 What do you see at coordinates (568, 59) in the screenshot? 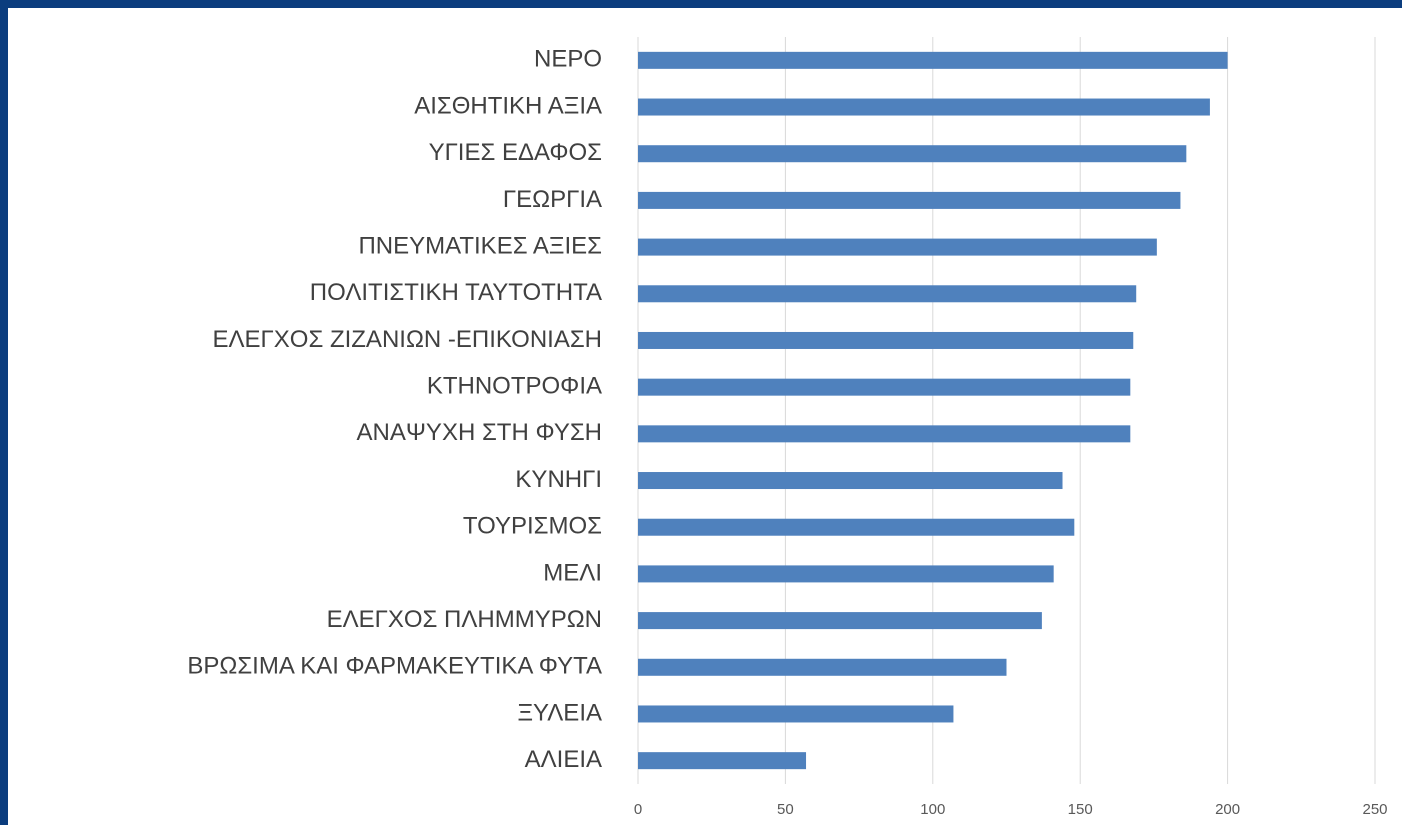
I see `y-tick-label: ΝΕΡΟ` at bounding box center [568, 59].